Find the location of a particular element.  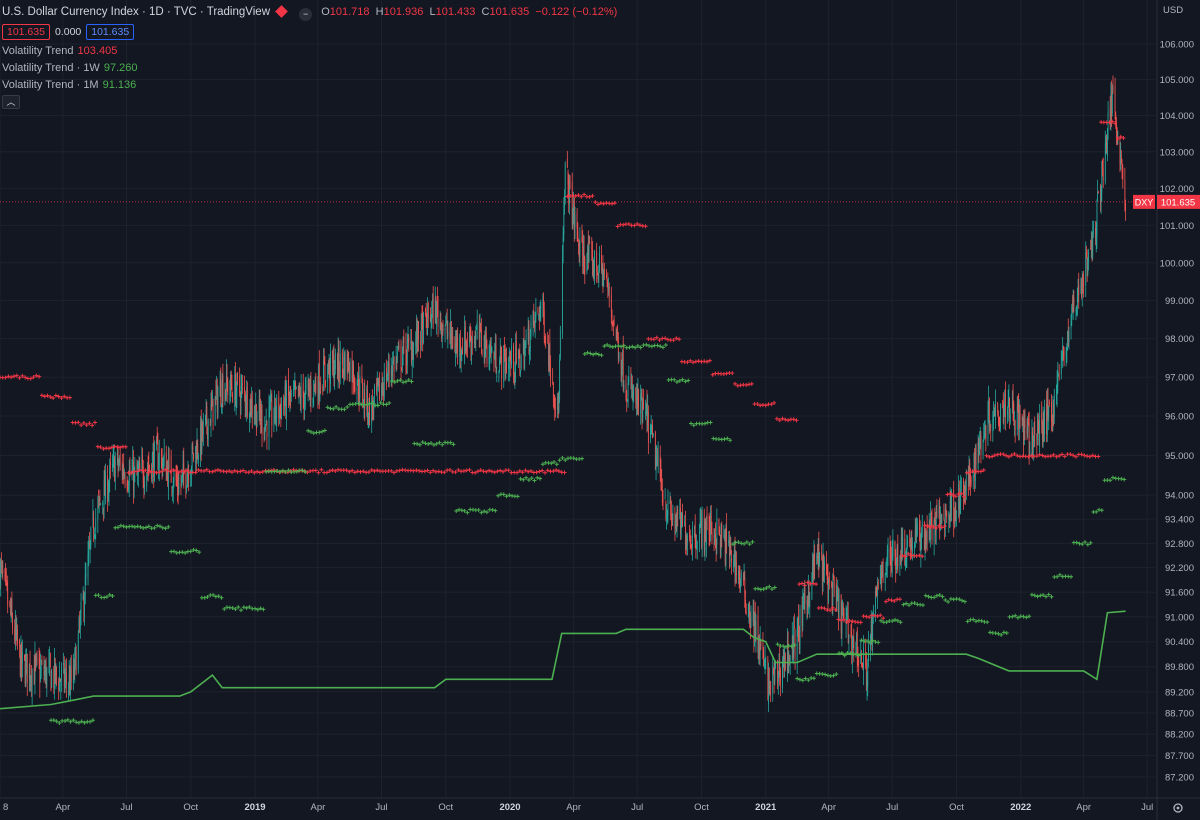

gear-icon is located at coordinates (1178, 808).